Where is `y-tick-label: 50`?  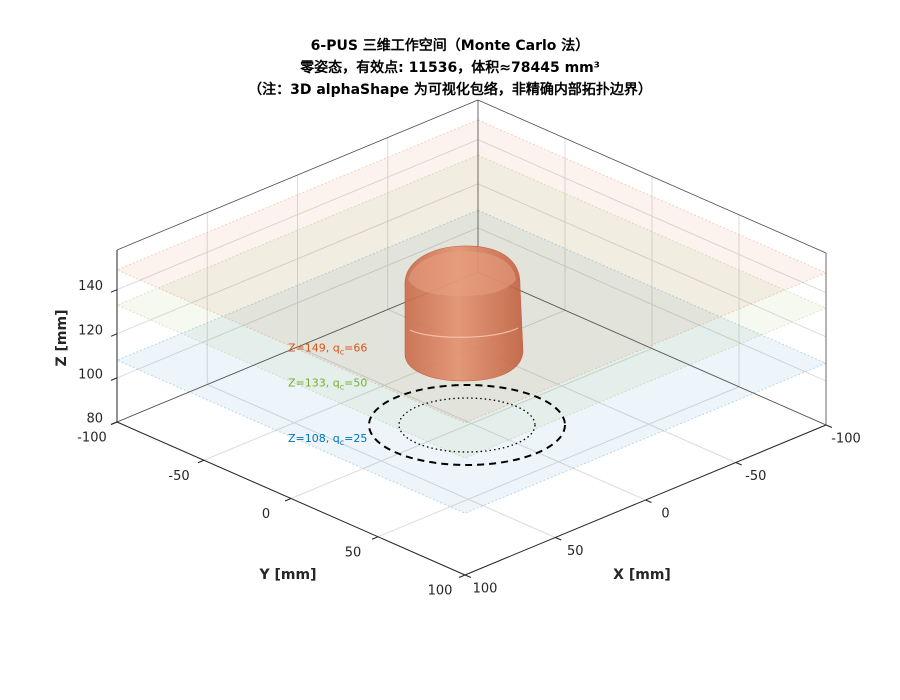
y-tick-label: 50 is located at coordinates (353, 552).